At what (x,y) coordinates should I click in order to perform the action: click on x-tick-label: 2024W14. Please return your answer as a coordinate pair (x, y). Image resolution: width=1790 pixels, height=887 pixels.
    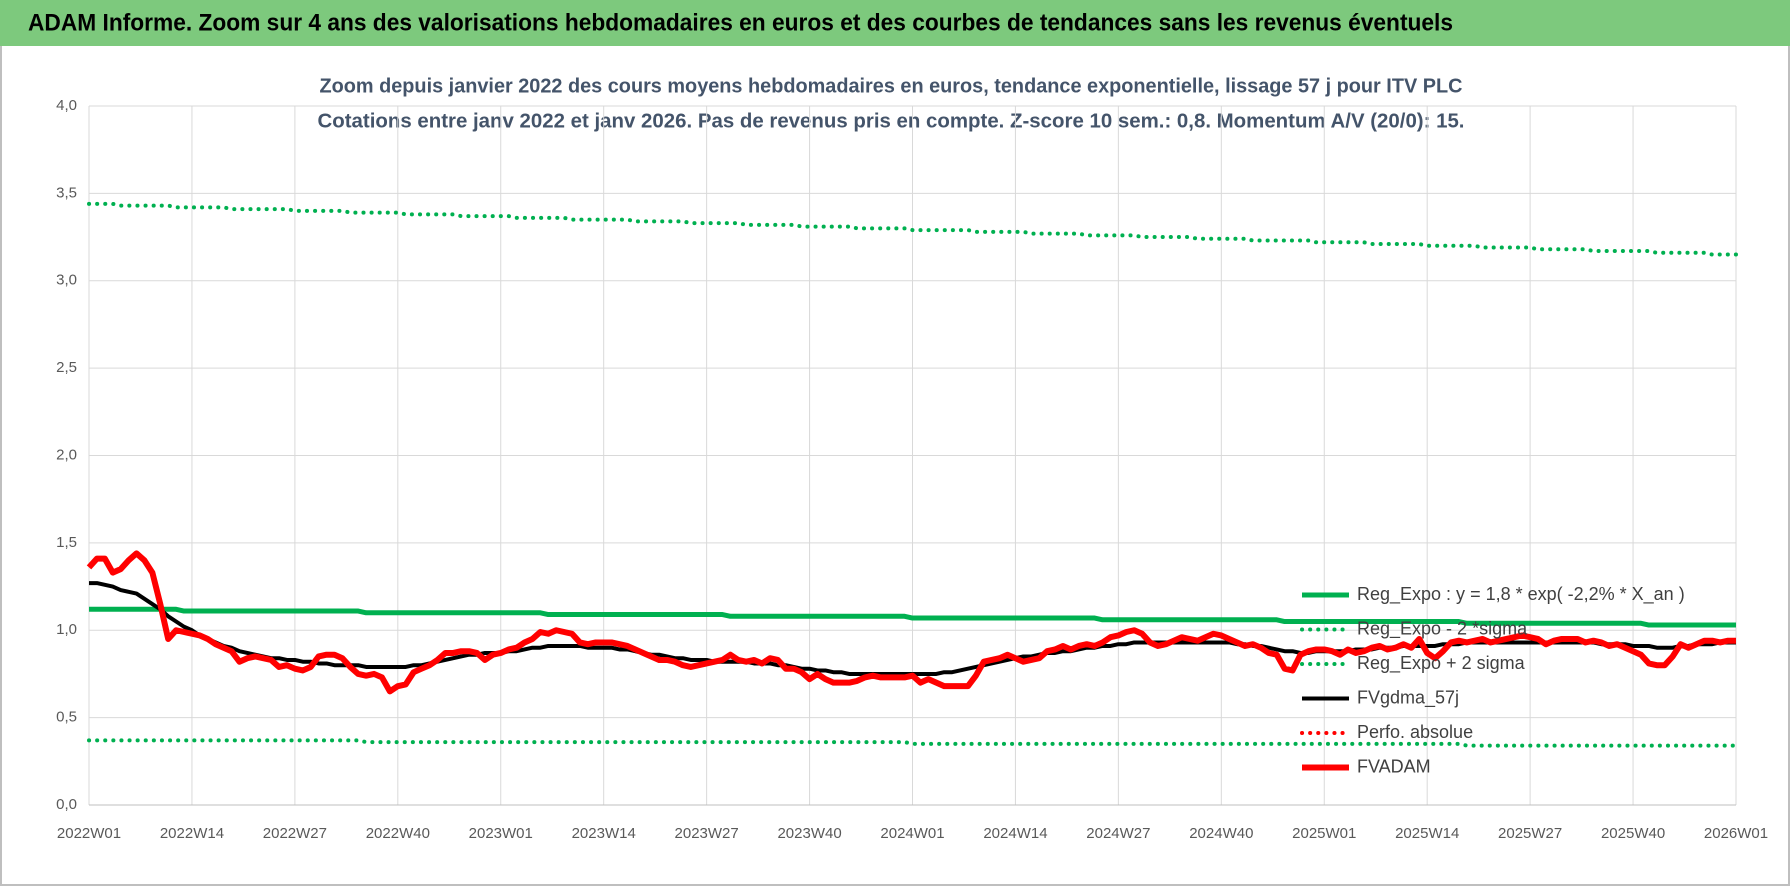
    Looking at the image, I should click on (1015, 833).